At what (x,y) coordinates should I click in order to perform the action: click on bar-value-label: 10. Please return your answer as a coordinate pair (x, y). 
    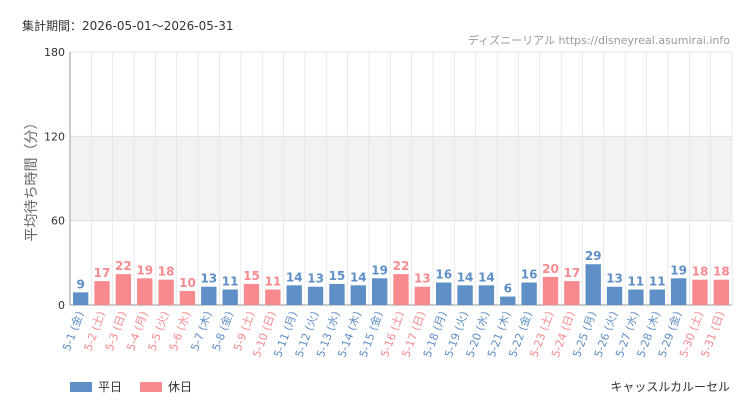
    Looking at the image, I should click on (187, 283).